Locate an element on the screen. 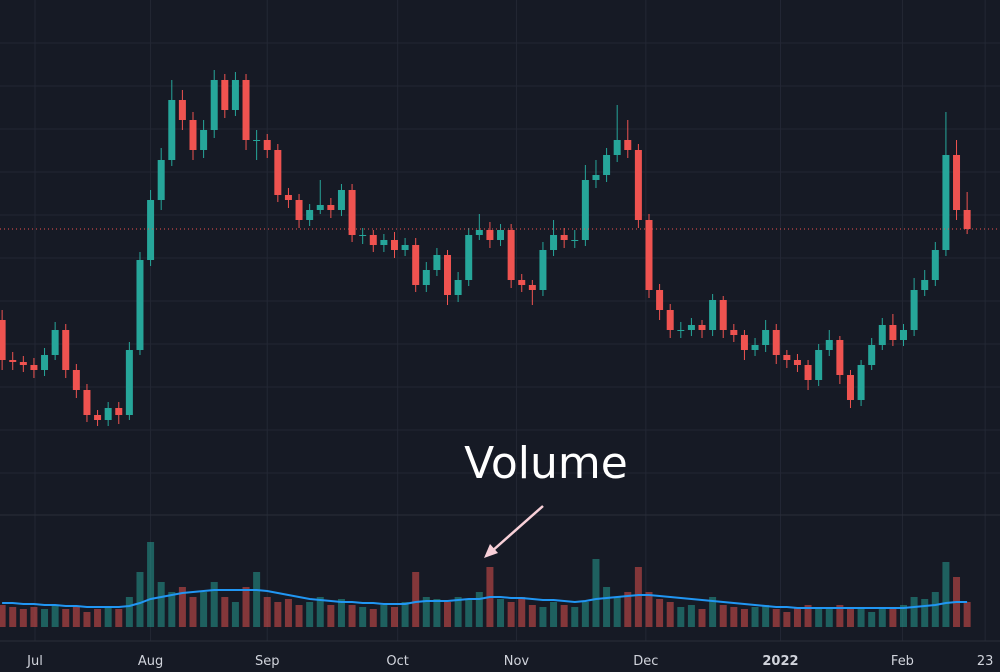 This screenshot has width=1000, height=672. volume-pane is located at coordinates (485, 584).